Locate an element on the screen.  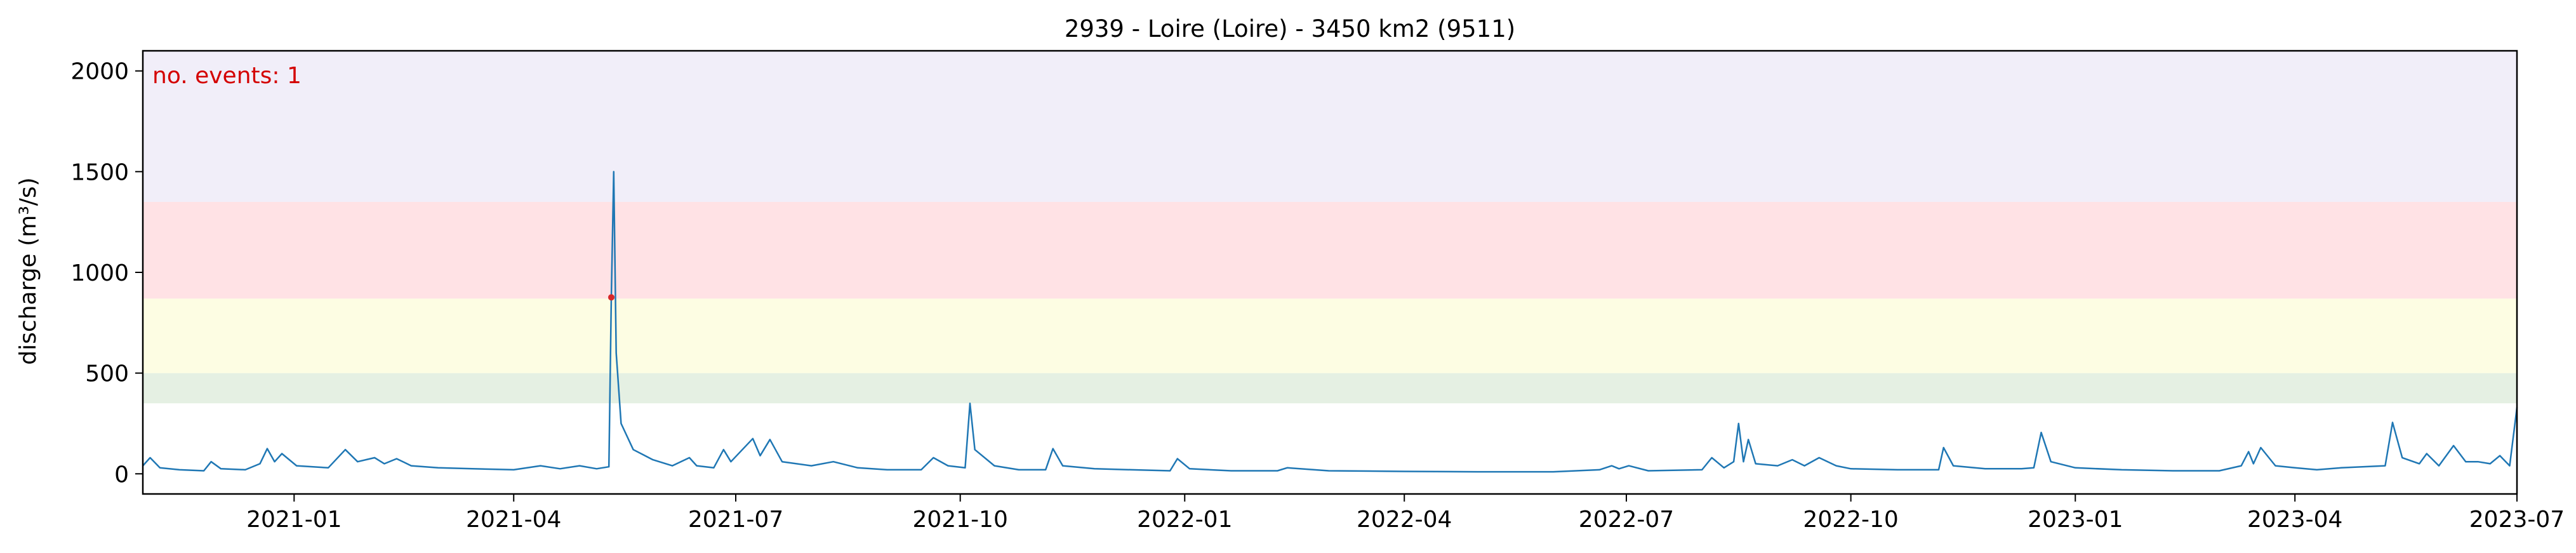
y-axis: 0 500 1000 1500 2000 is located at coordinates (106, 273).